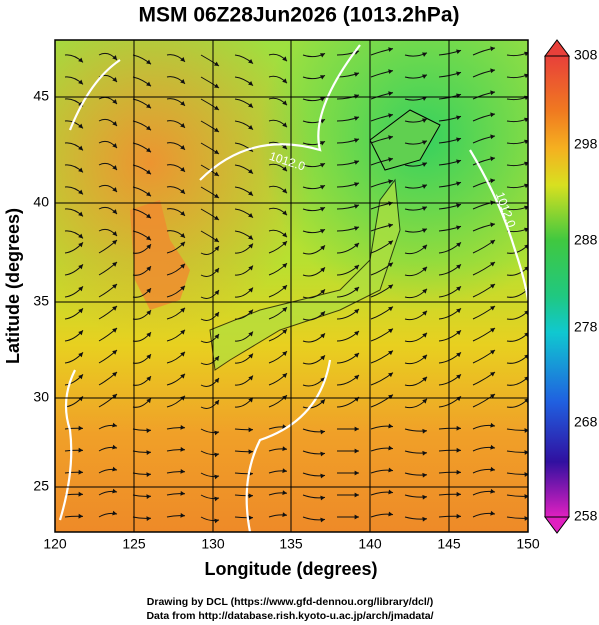 This screenshot has height=625, width=599. What do you see at coordinates (41, 486) in the screenshot?
I see `y-tick-label: 25` at bounding box center [41, 486].